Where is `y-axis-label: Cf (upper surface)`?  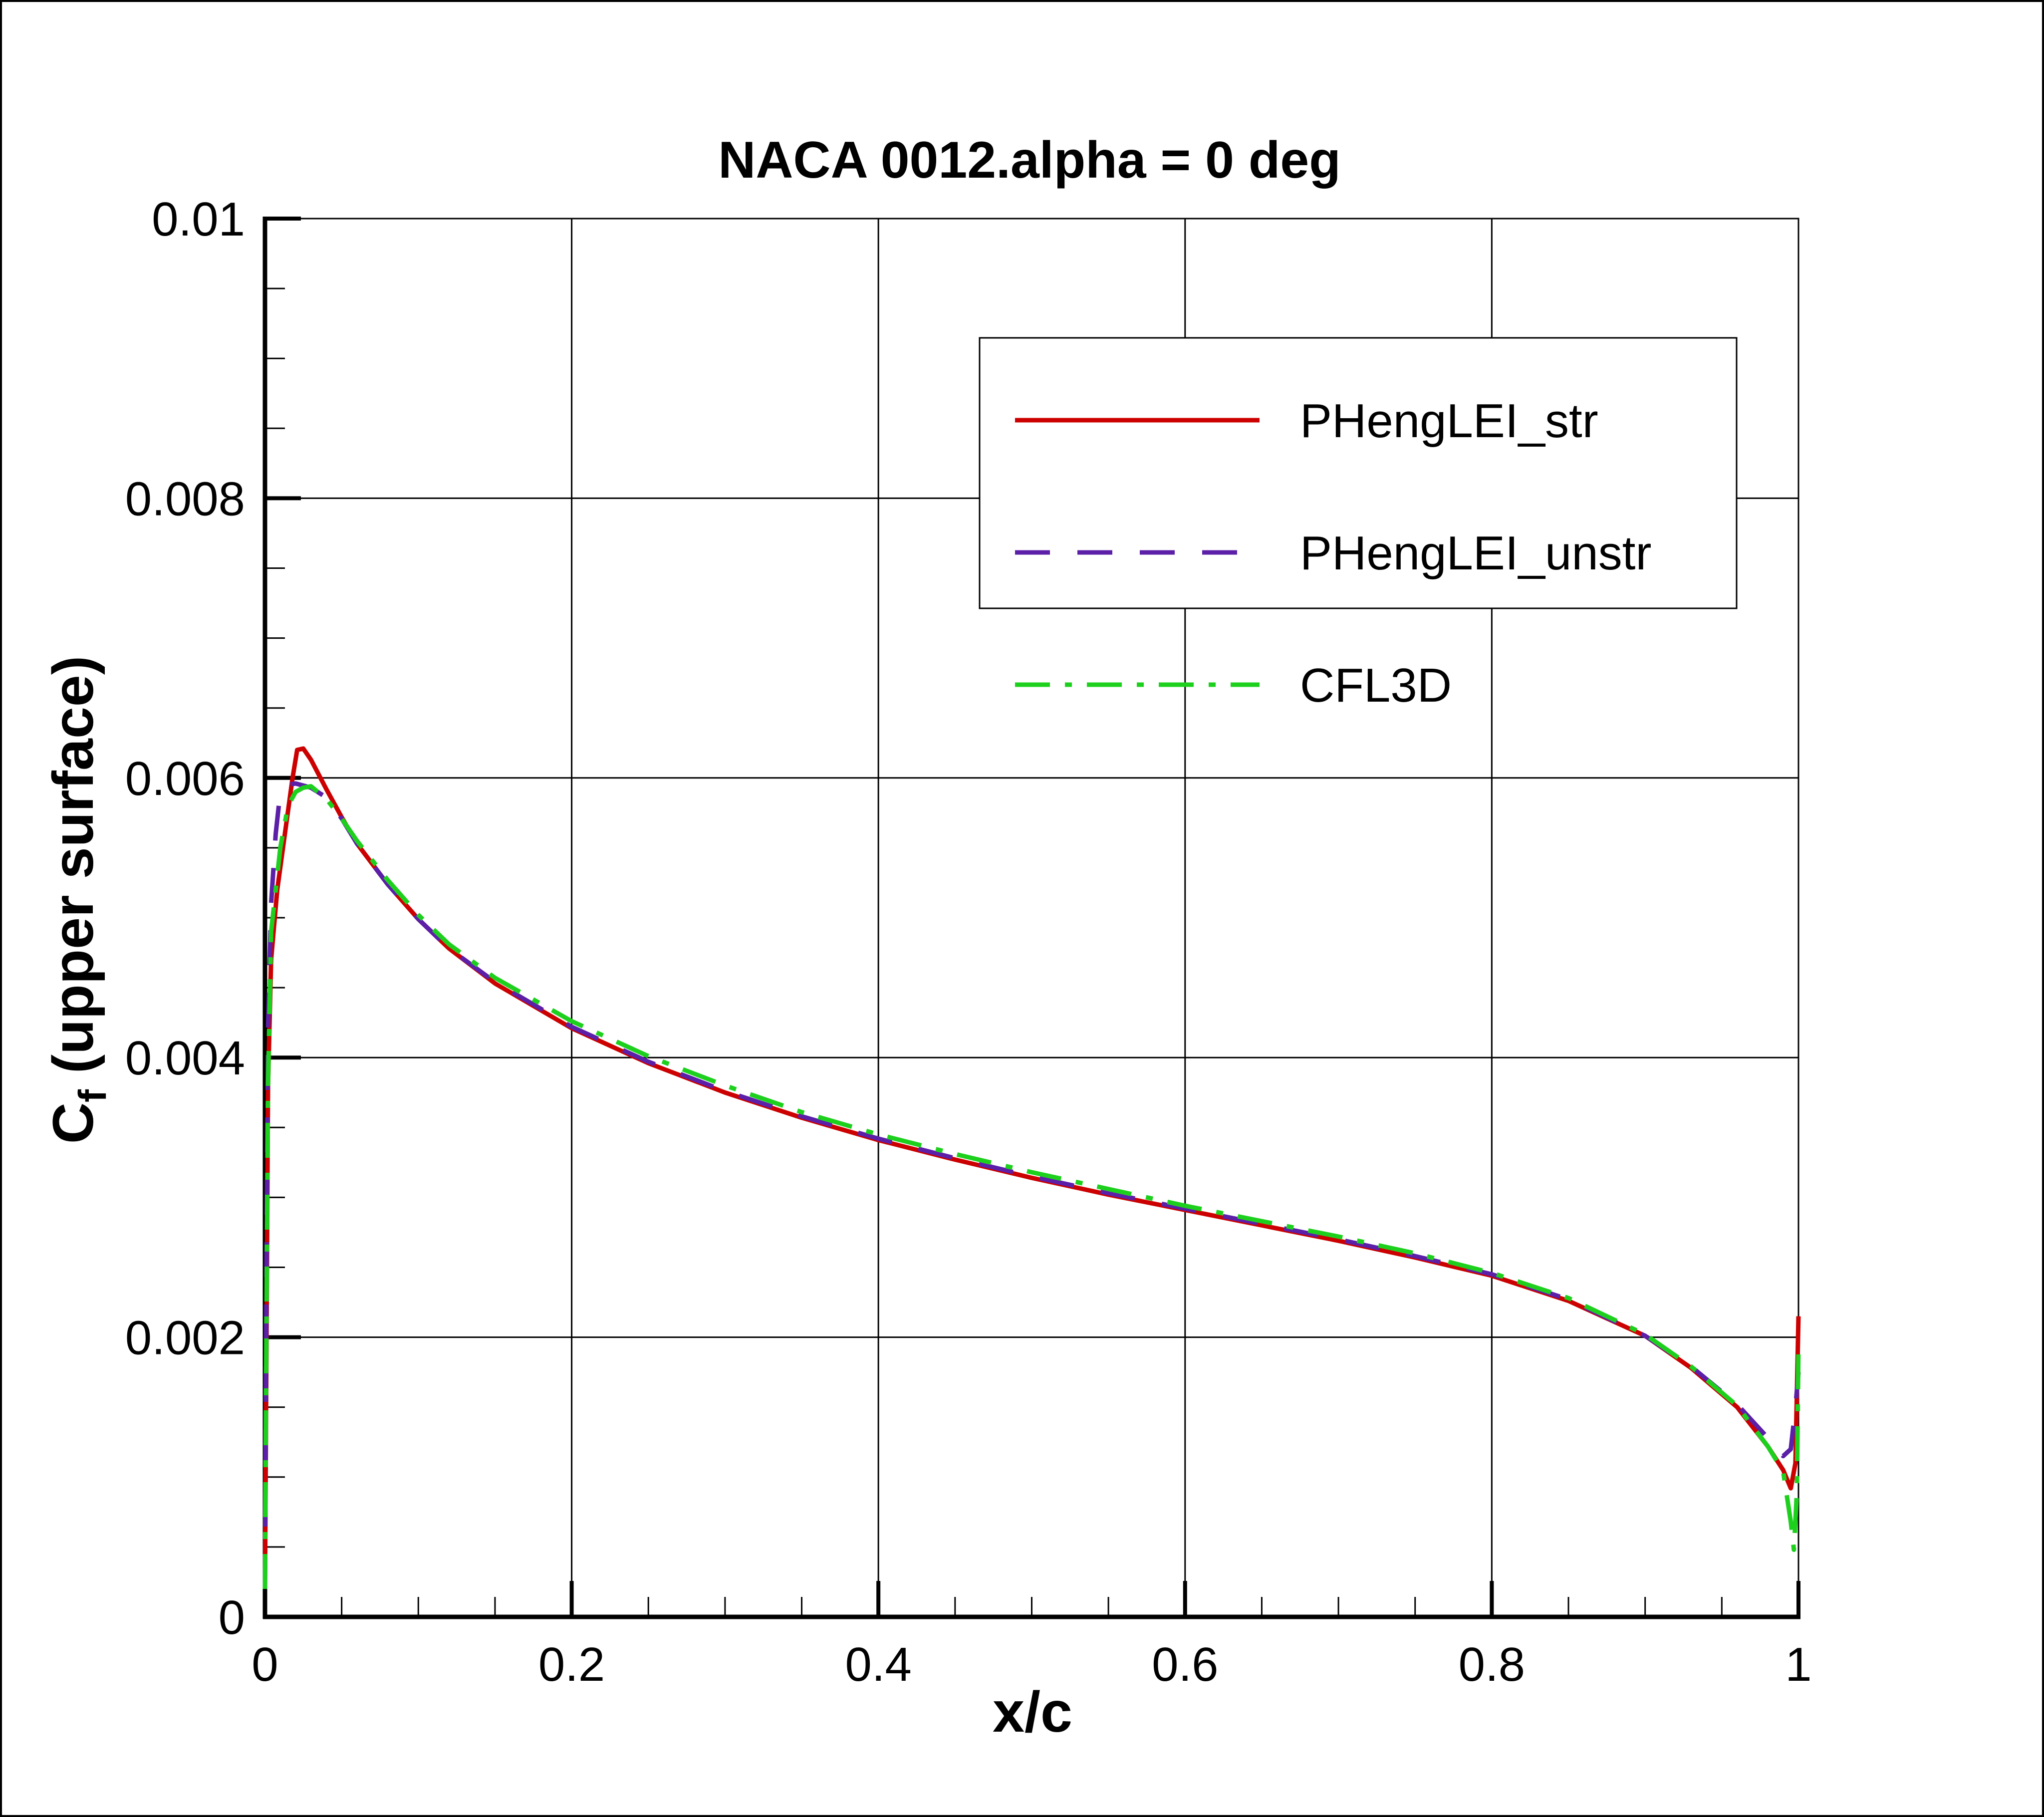 y-axis-label: Cf (upper surface) is located at coordinates (77, 900).